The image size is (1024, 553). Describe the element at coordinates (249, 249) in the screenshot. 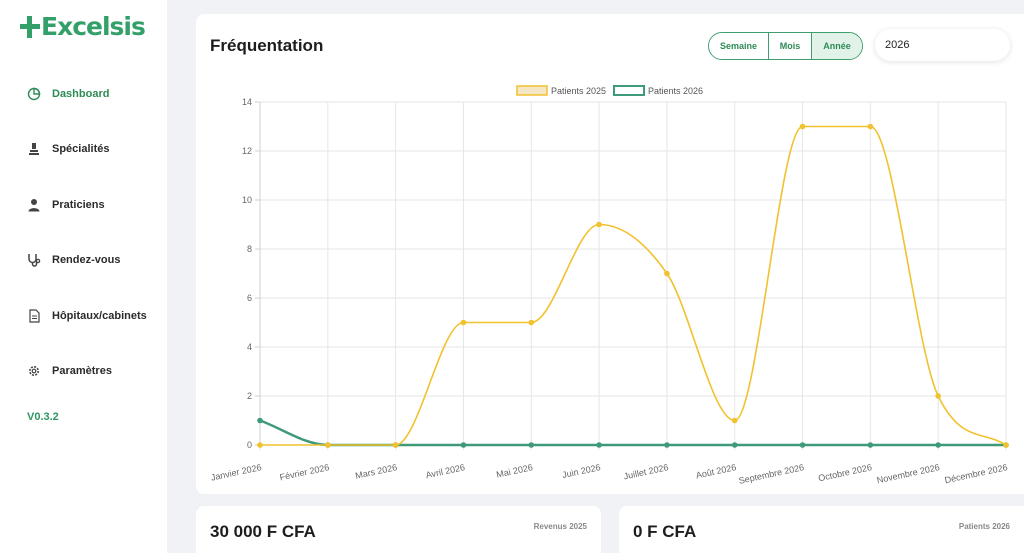

I see `y-tick-label: 8` at that location.